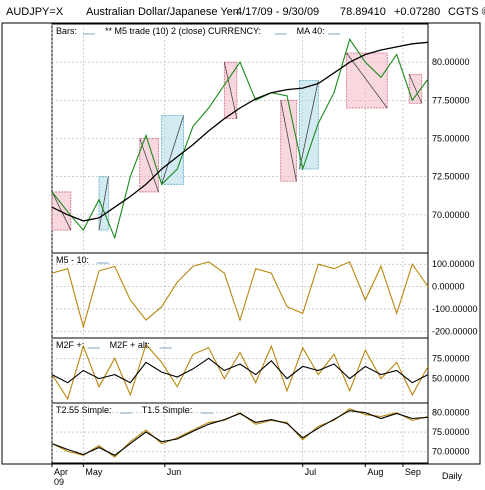 The height and width of the screenshot is (490, 485). Describe the element at coordinates (451, 100) in the screenshot. I see `ytick-price-3: 77.50000` at that location.